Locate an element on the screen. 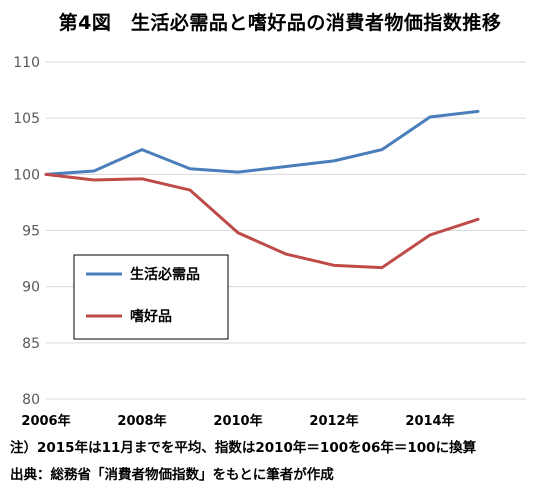 The image size is (560, 500). y-tick-label: 80 is located at coordinates (31, 400).